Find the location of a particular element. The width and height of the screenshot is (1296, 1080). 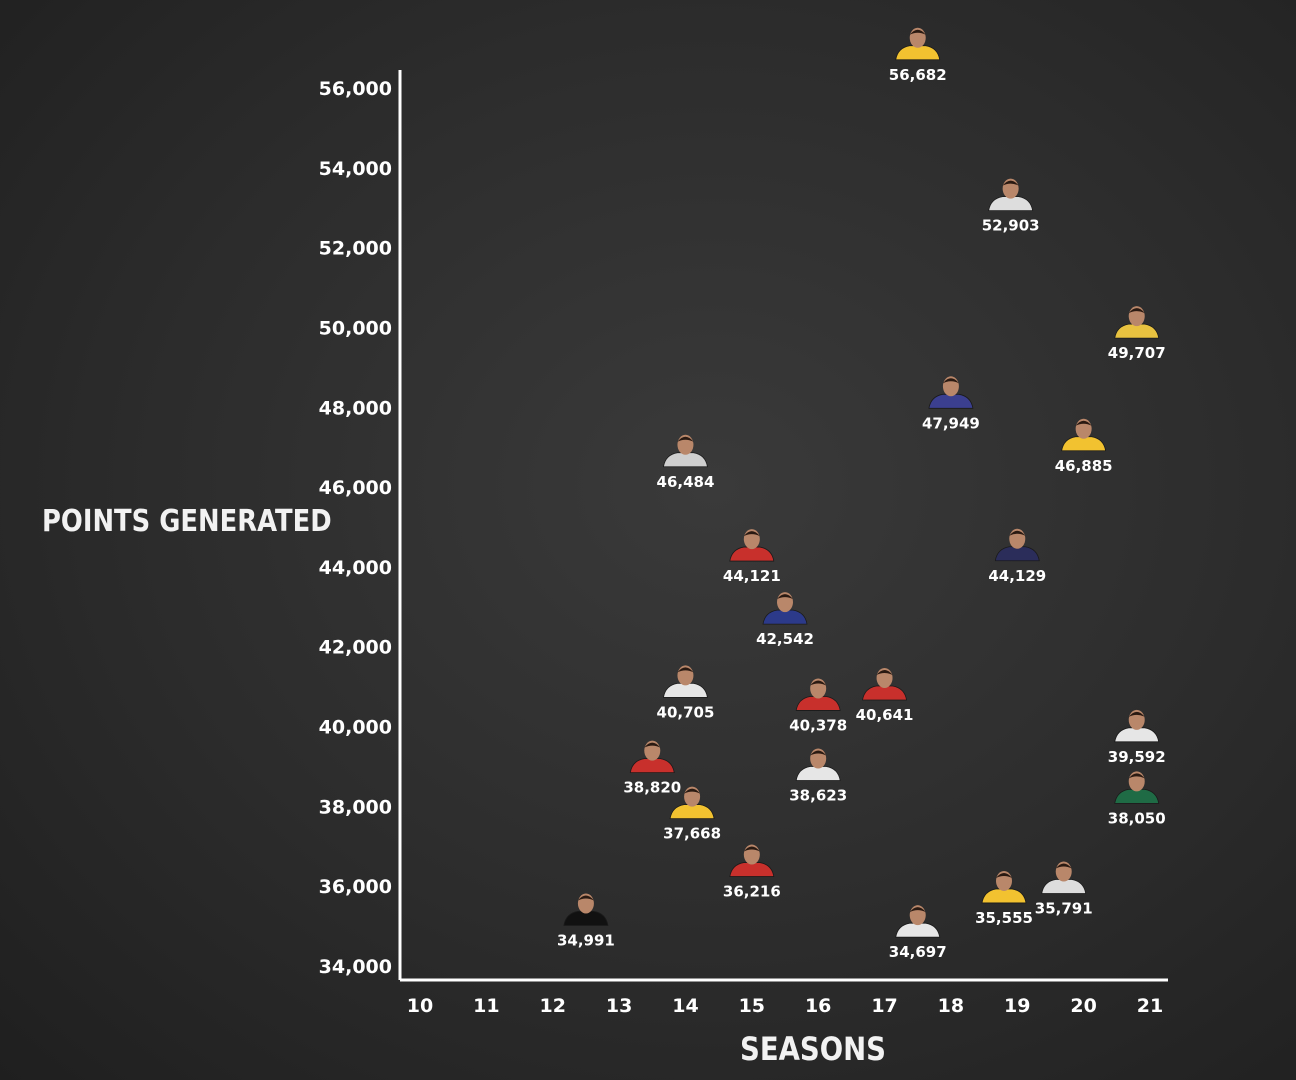

data-point: 35,555 is located at coordinates (1004, 898).